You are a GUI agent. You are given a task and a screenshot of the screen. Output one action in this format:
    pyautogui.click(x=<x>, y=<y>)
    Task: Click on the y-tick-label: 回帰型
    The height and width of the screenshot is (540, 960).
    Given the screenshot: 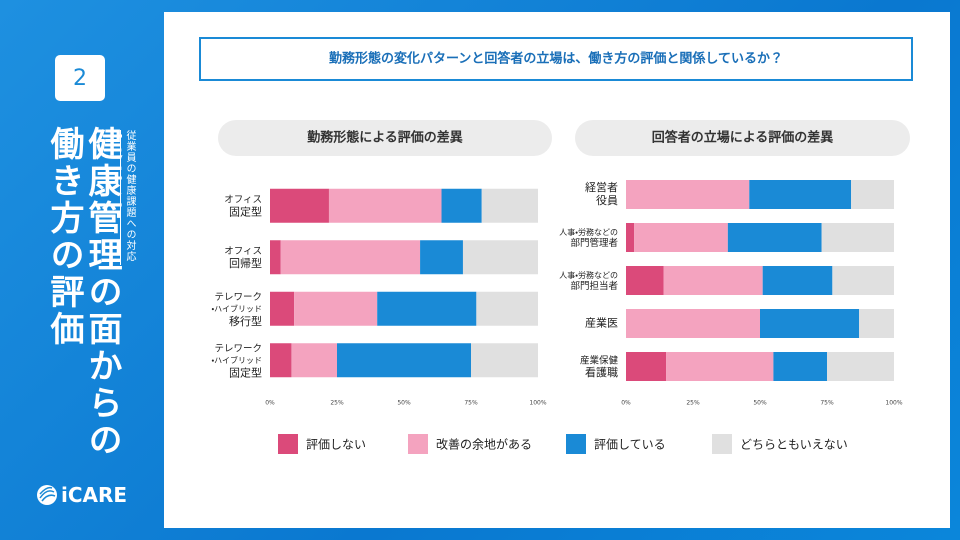 What is the action you would take?
    pyautogui.click(x=245, y=263)
    